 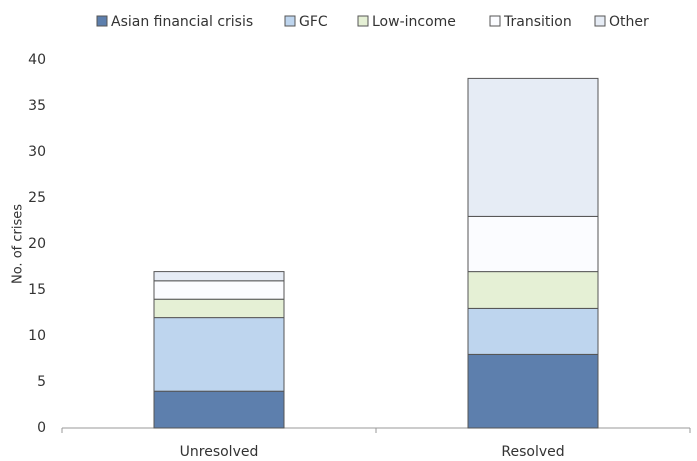 I want to click on y-tick-label: 20, so click(x=37, y=244).